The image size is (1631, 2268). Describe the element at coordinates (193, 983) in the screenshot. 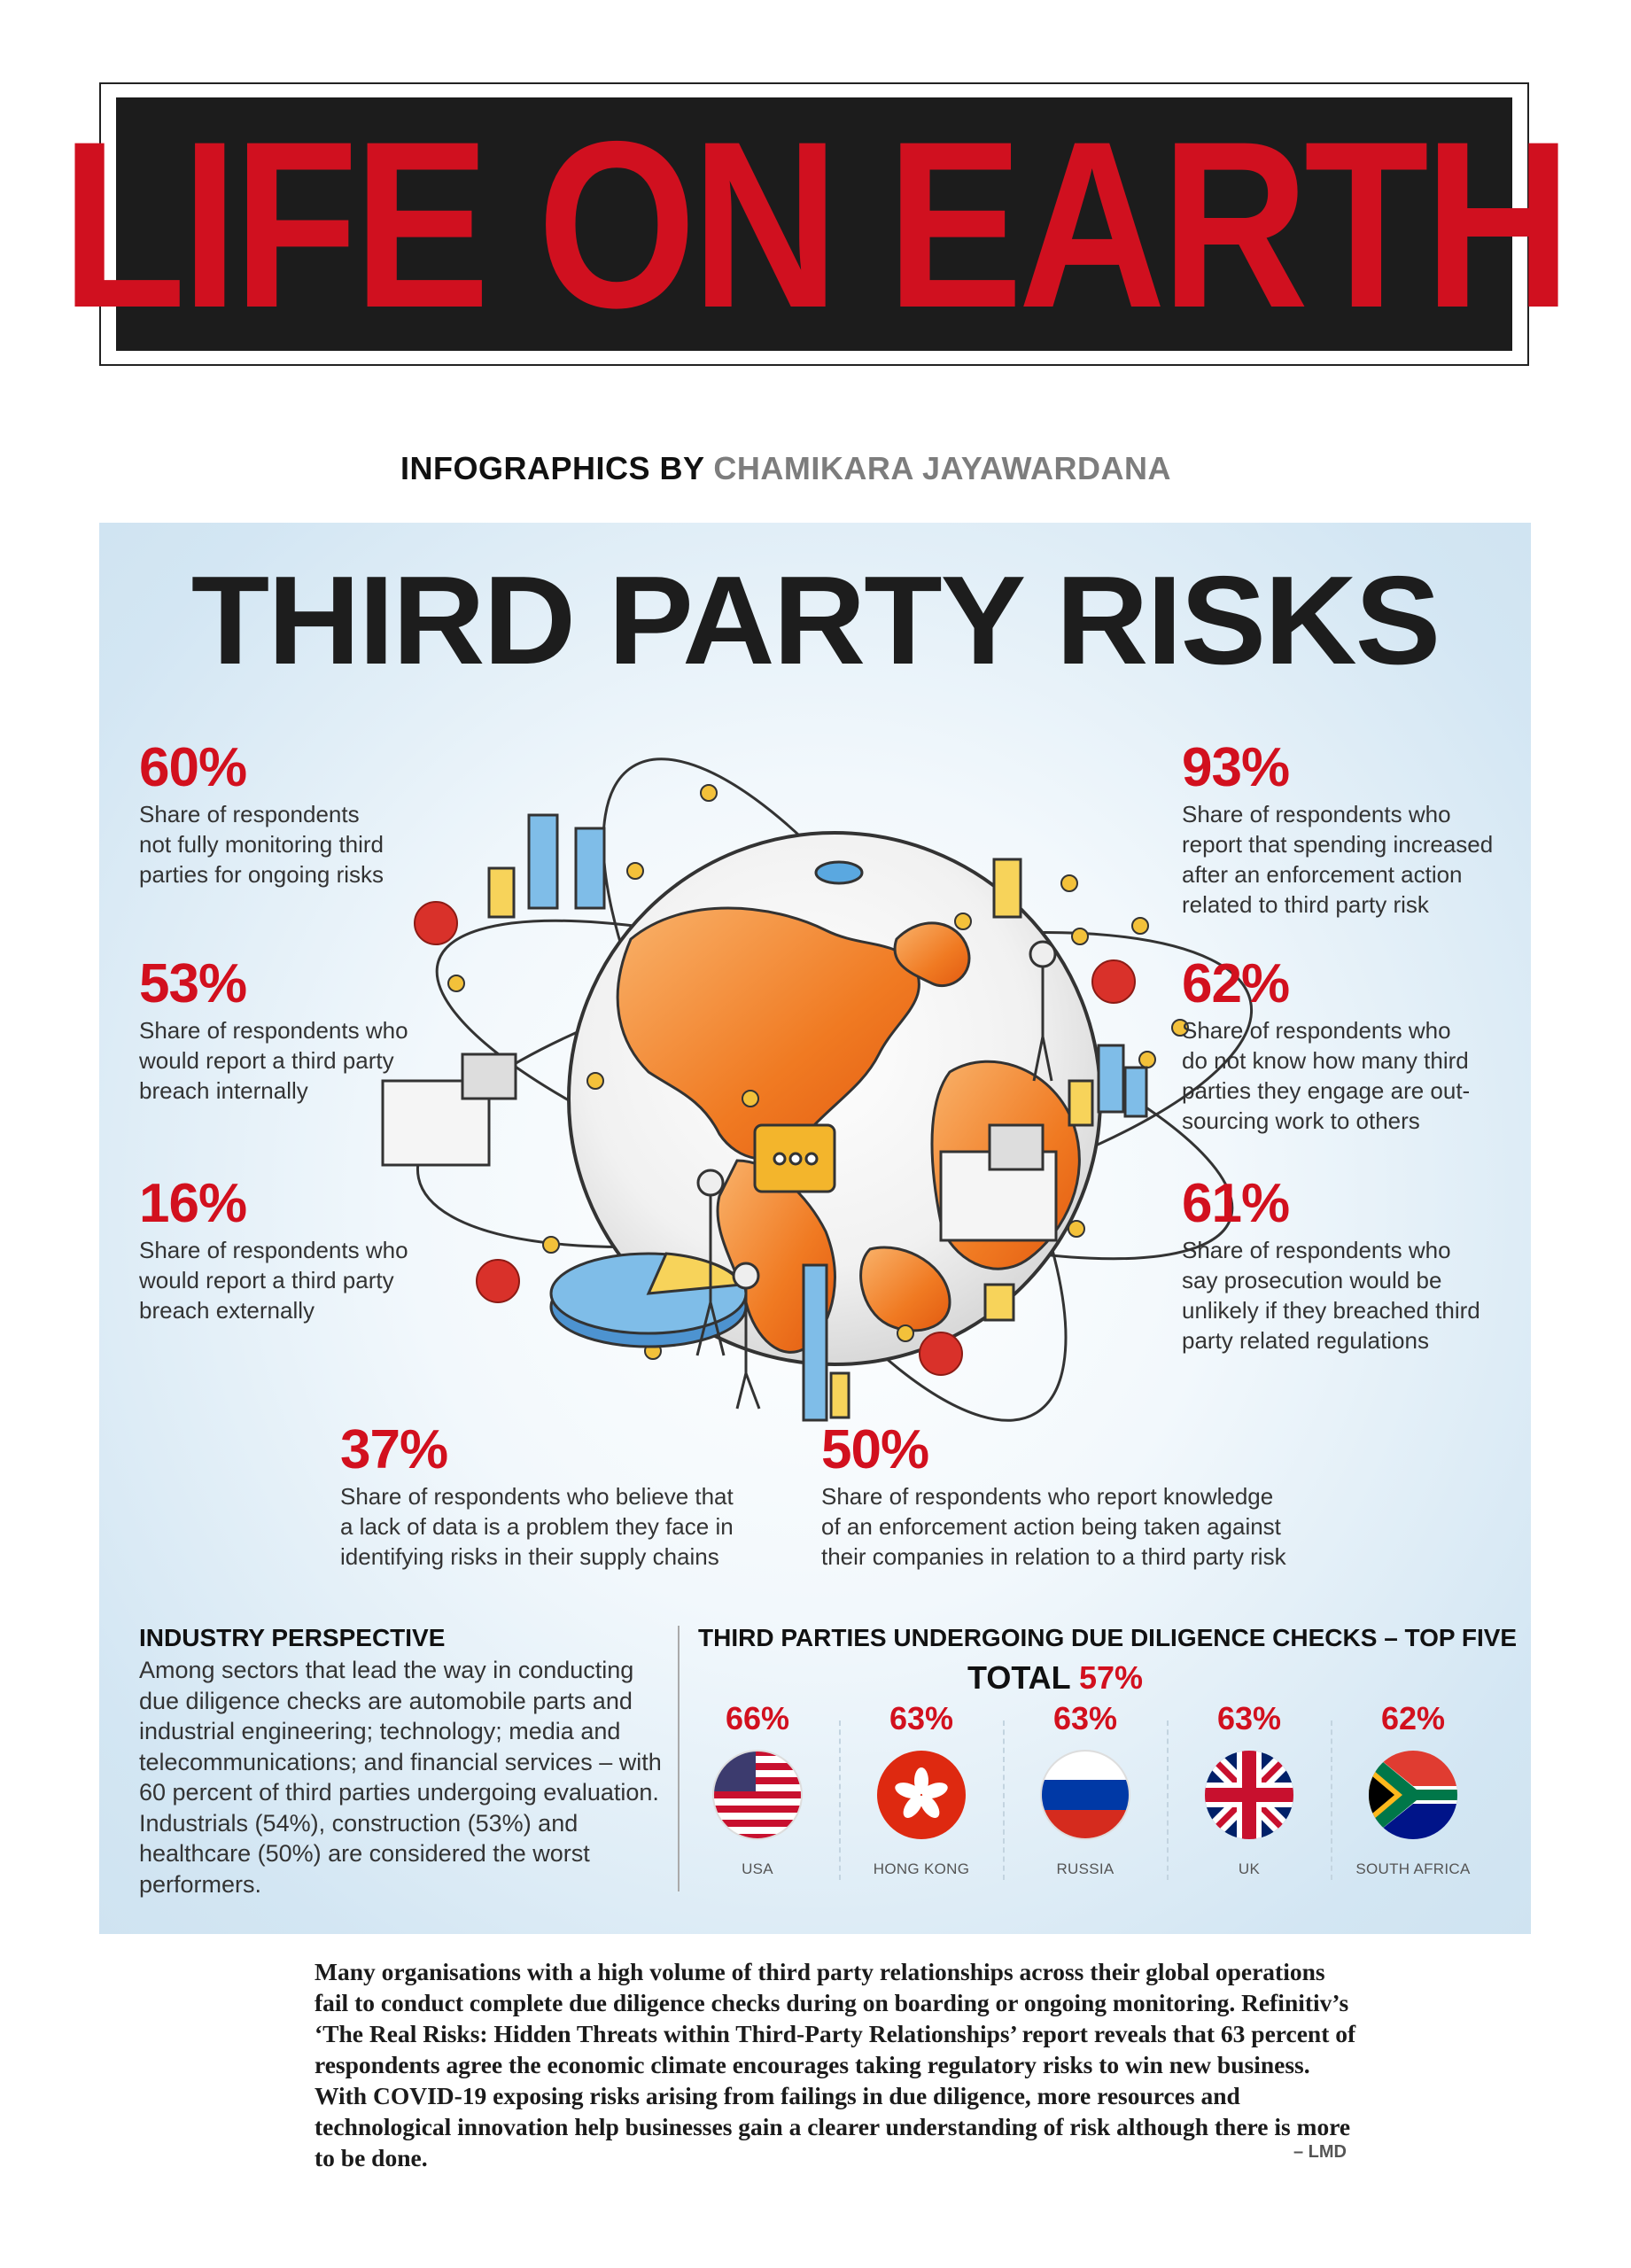

I see `stat-value: 53%` at that location.